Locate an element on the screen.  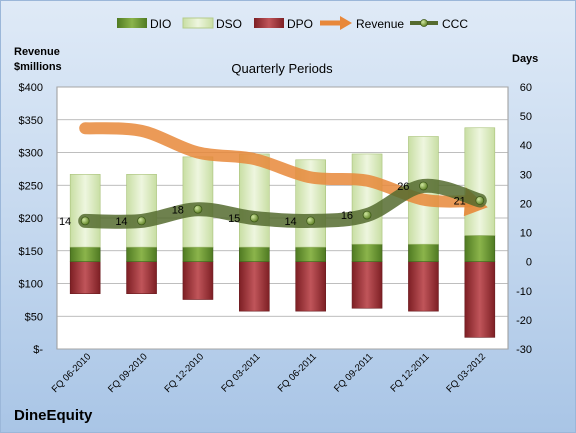
left-axis-label-line2: $millions is located at coordinates (38, 67).